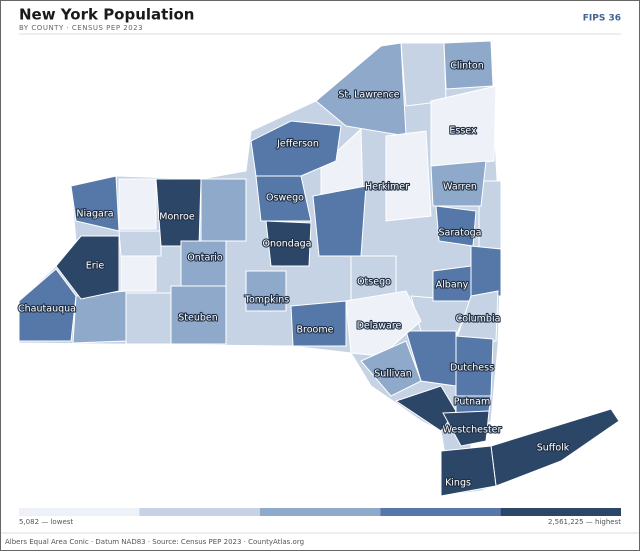 This screenshot has height=551, width=640. What do you see at coordinates (368, 95) in the screenshot?
I see `county-label: St. Lawrence` at bounding box center [368, 95].